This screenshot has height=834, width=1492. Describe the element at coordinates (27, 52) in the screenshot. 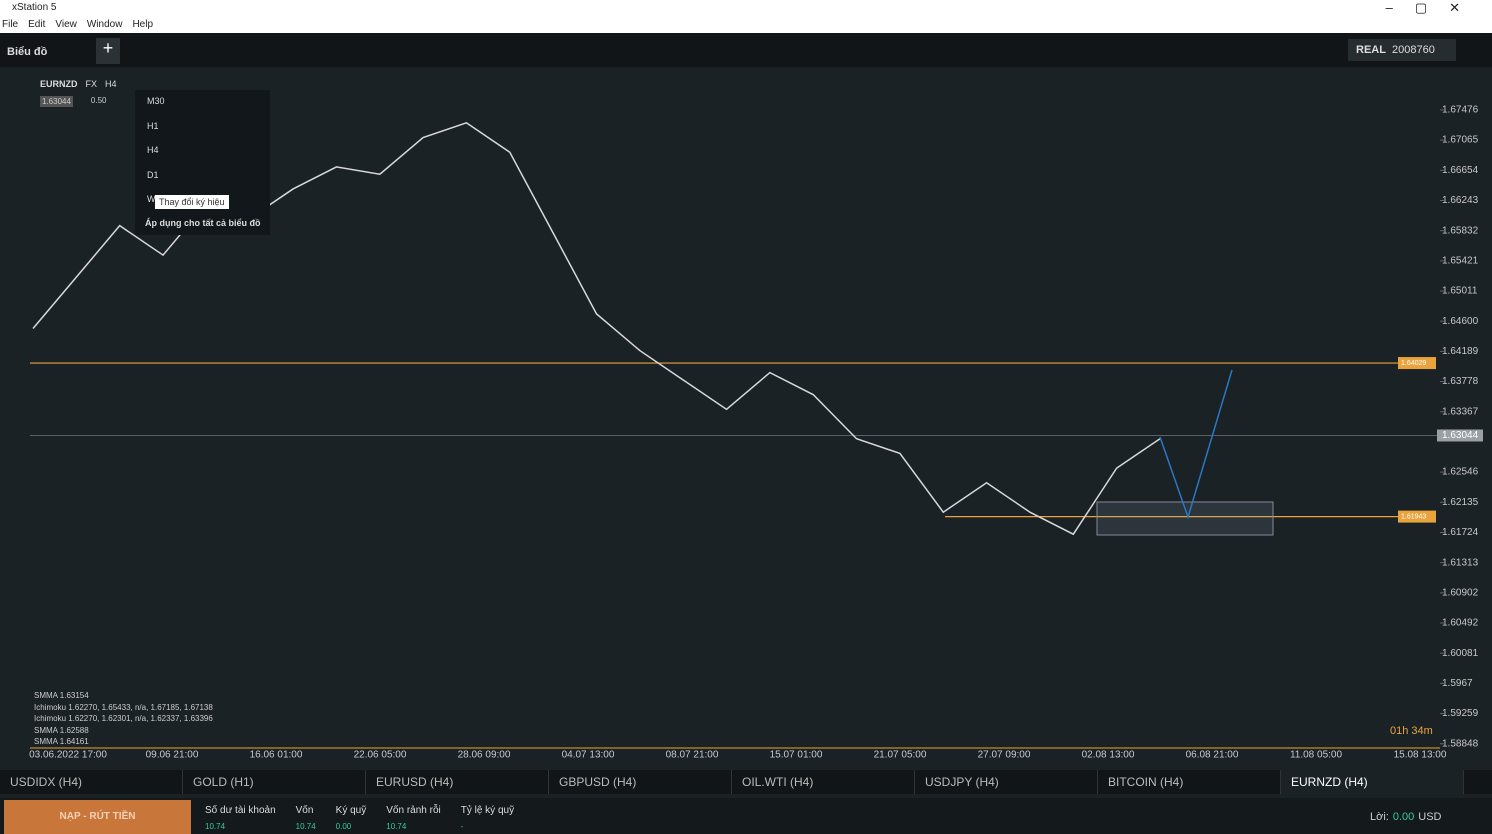

I see `chart-tab: Biểu đồ` at that location.